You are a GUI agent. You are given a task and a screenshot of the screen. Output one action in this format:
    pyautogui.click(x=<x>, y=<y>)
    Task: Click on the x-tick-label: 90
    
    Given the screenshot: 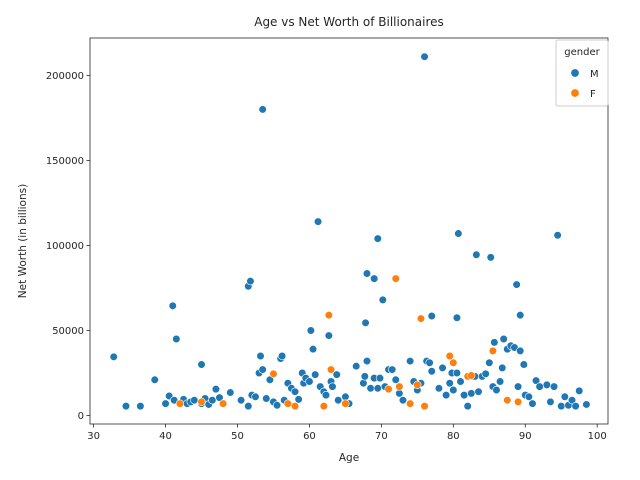 What is the action you would take?
    pyautogui.click(x=525, y=436)
    